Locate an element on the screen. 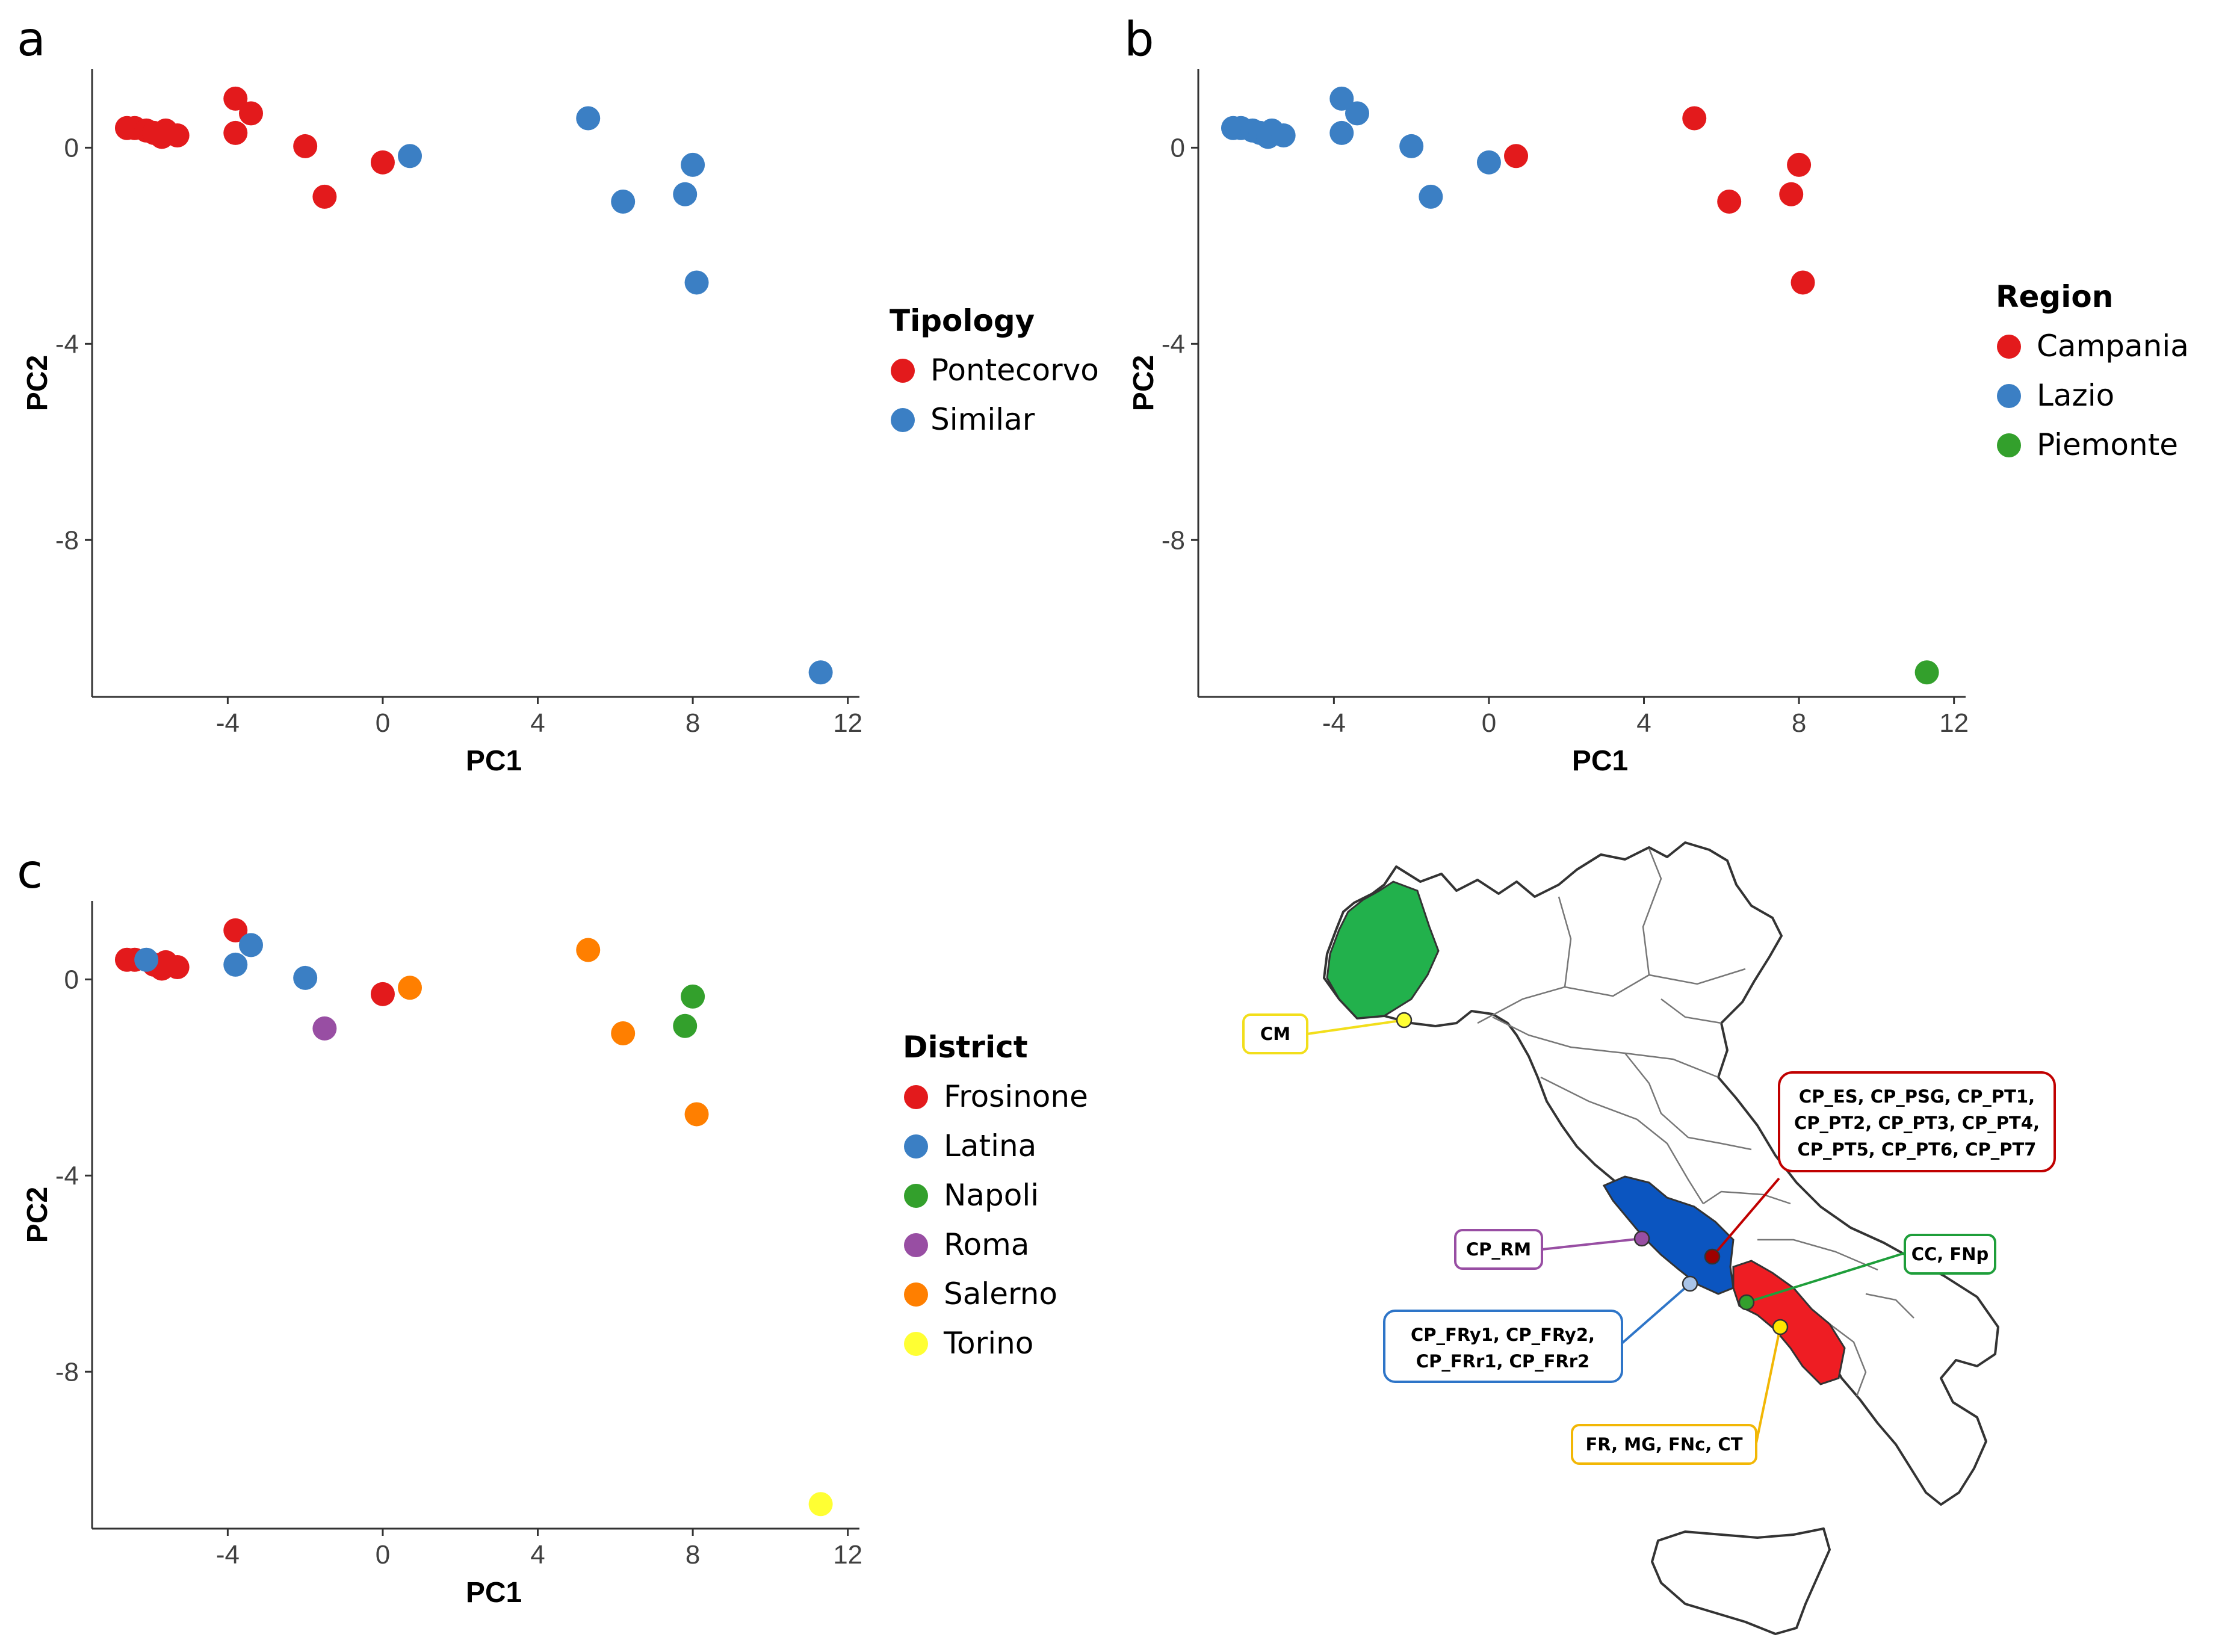  map-label-fr-mg: FR, MG, FNc, CT is located at coordinates (1664, 1444).